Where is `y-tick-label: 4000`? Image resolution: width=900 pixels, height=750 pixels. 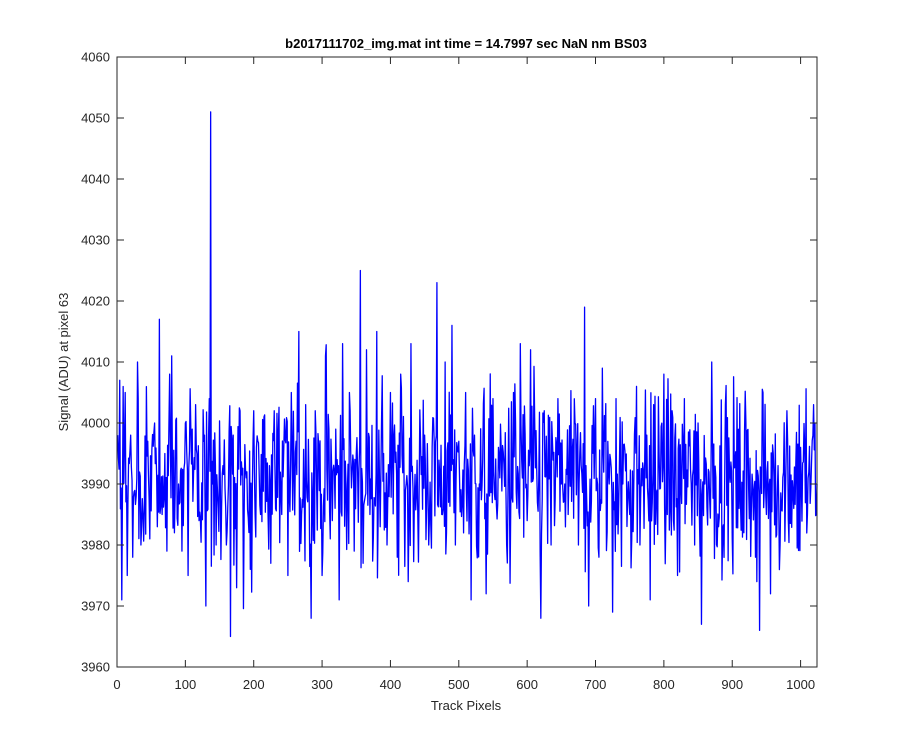 y-tick-label: 4000 is located at coordinates (95, 423).